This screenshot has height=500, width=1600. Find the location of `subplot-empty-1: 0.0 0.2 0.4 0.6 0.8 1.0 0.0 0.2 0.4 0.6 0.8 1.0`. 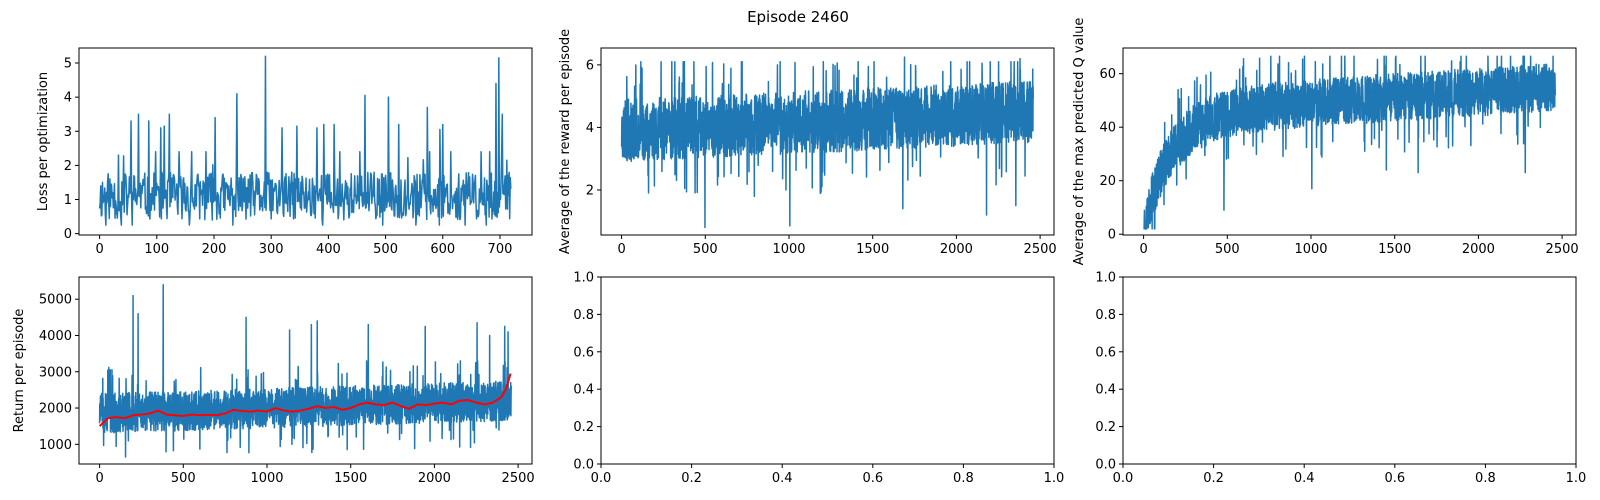

subplot-empty-1: 0.0 0.2 0.4 0.6 0.8 1.0 0.0 0.2 0.4 0.6 0.8 1.0 is located at coordinates (818, 379).